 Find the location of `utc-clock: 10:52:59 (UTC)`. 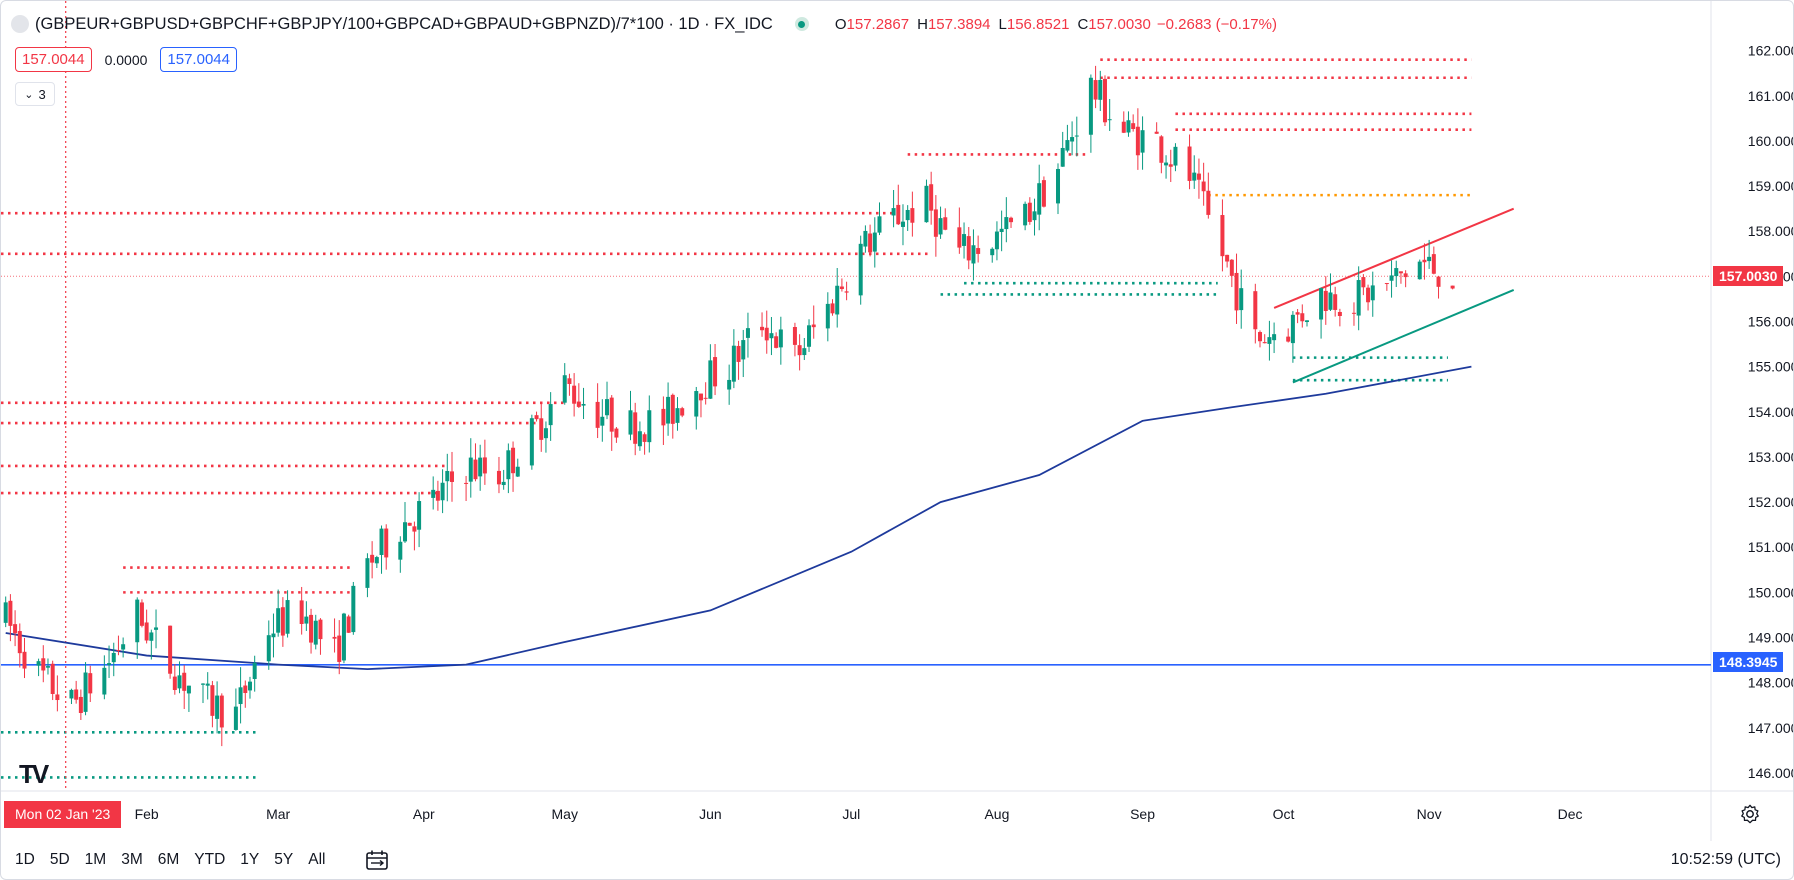

utc-clock: 10:52:59 (UTC) is located at coordinates (1725, 859).